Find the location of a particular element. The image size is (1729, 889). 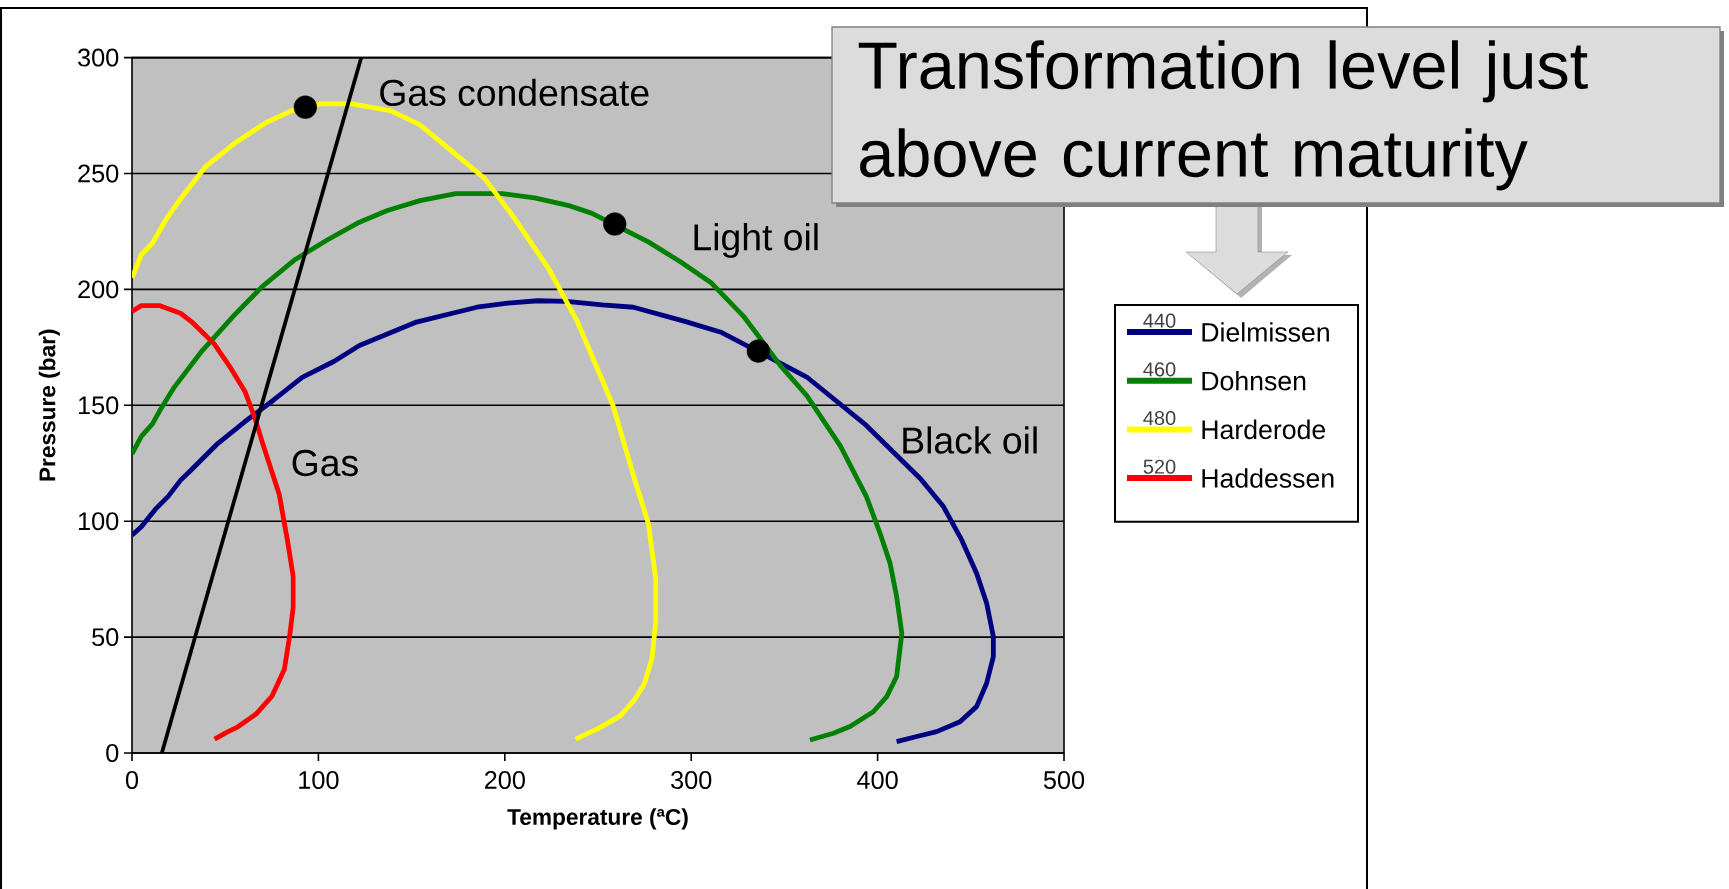

legend-label: Dohnsen is located at coordinates (1254, 380).